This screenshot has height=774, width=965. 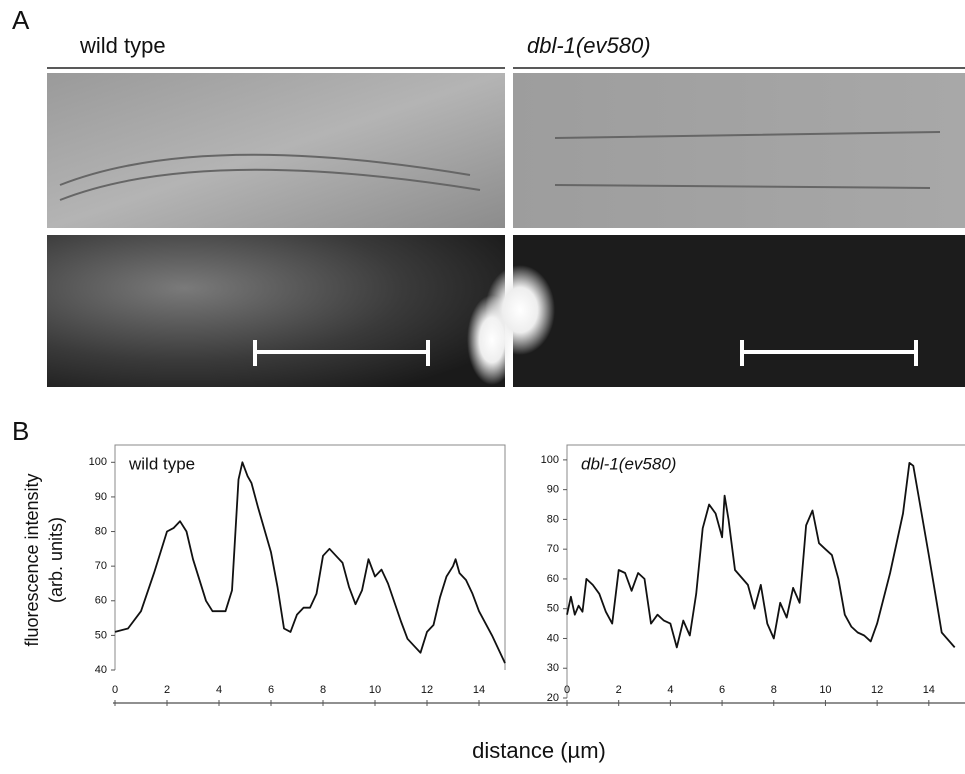 What do you see at coordinates (122, 45) in the screenshot?
I see `image-title: wild type` at bounding box center [122, 45].